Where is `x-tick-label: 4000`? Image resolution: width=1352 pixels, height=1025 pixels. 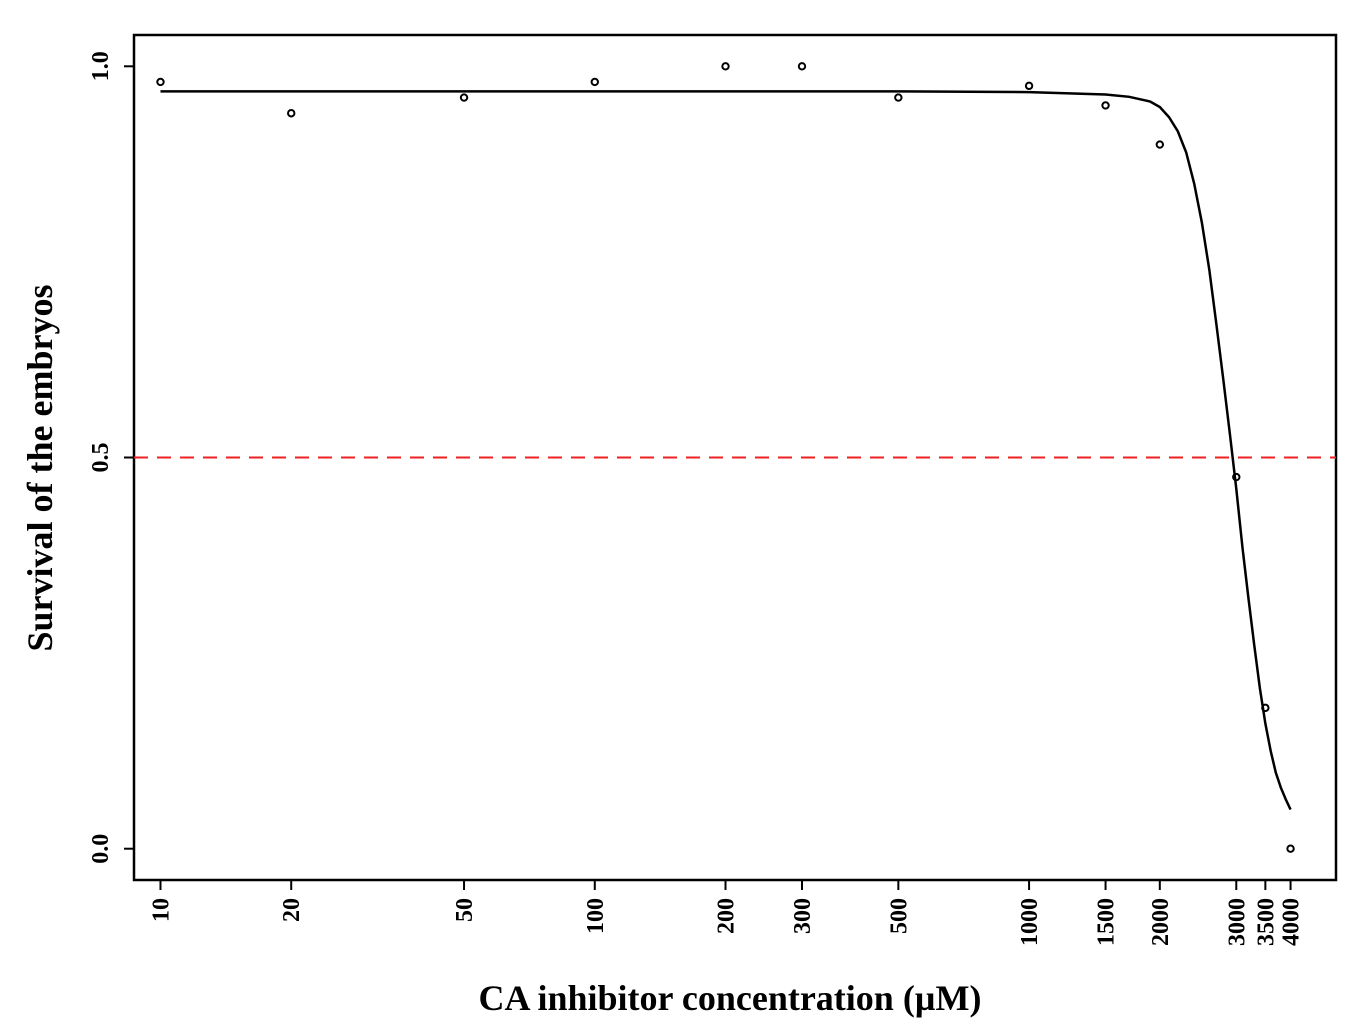 x-tick-label: 4000 is located at coordinates (1292, 922).